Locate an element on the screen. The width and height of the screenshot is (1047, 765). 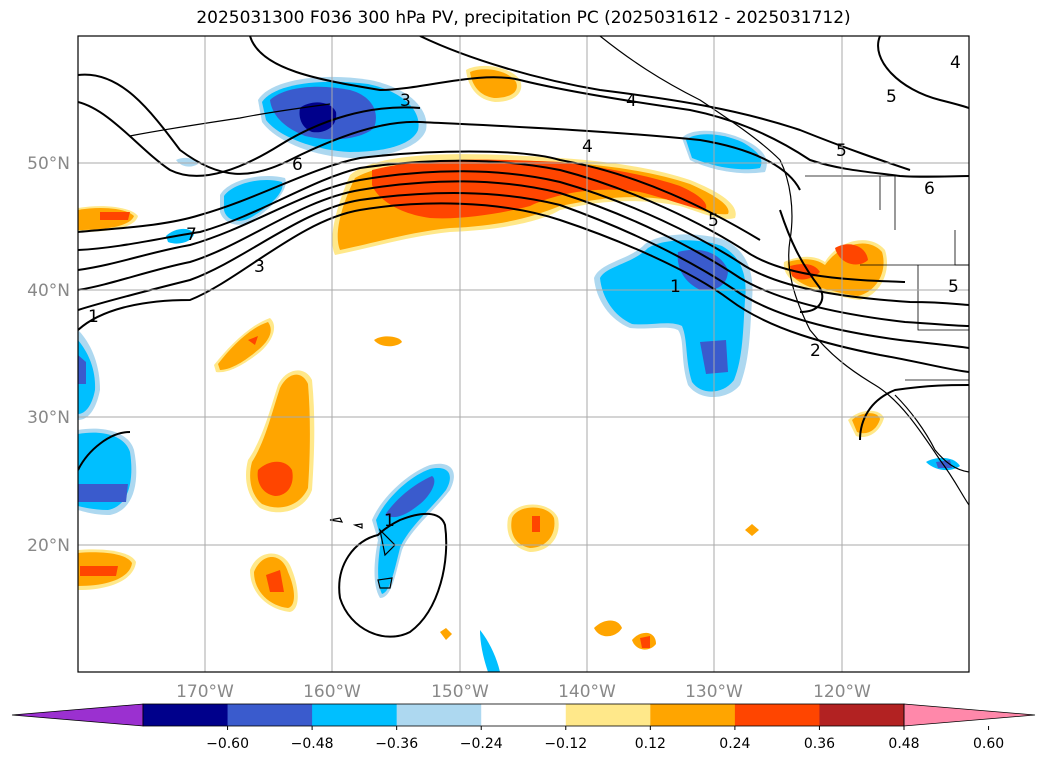
colorbar-extend-min is located at coordinates (77, 715).